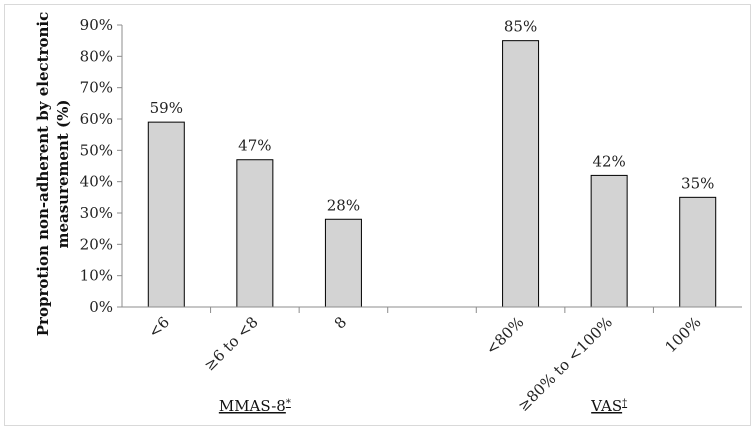 Image resolution: width=756 pixels, height=431 pixels. I want to click on y-tick-label: 20%, so click(96, 244).